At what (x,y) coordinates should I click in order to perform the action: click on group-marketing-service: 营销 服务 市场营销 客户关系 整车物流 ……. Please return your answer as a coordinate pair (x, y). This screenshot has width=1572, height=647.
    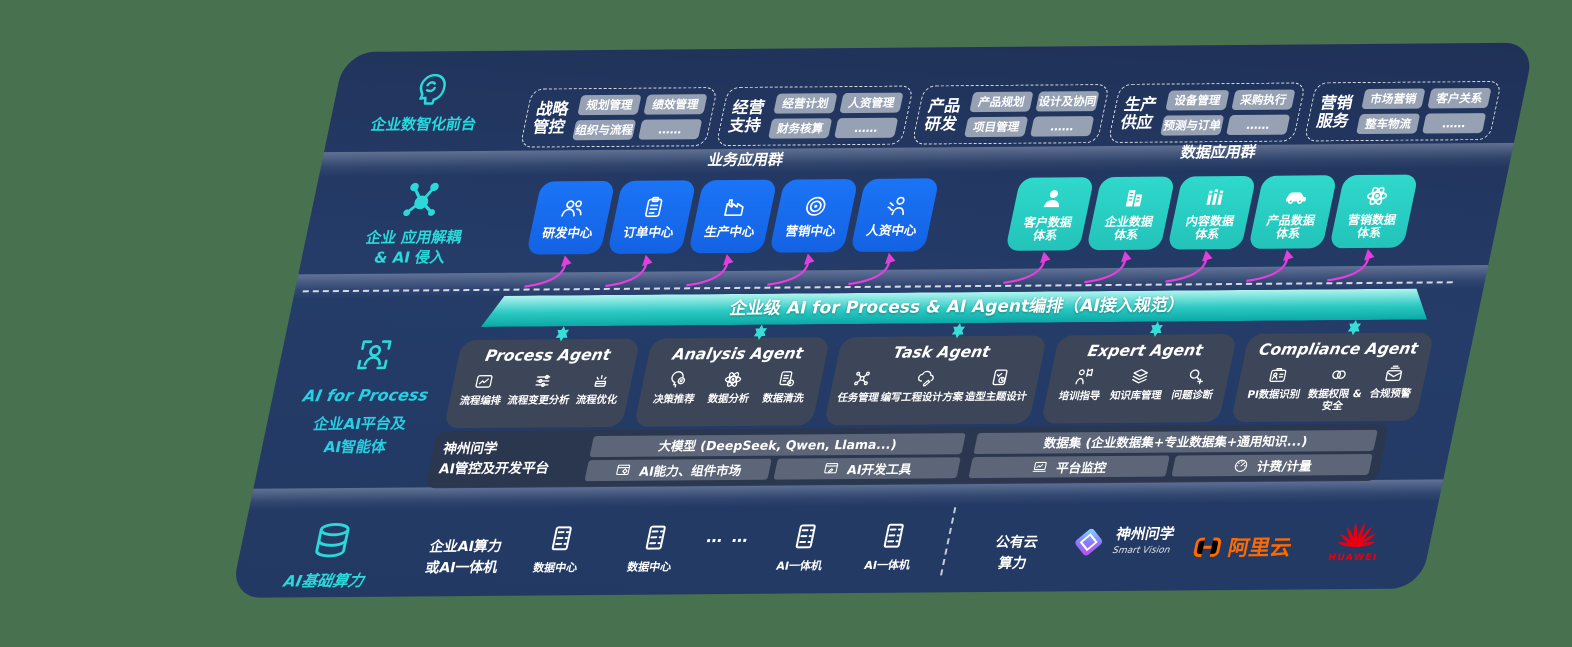
    Looking at the image, I should click on (1402, 111).